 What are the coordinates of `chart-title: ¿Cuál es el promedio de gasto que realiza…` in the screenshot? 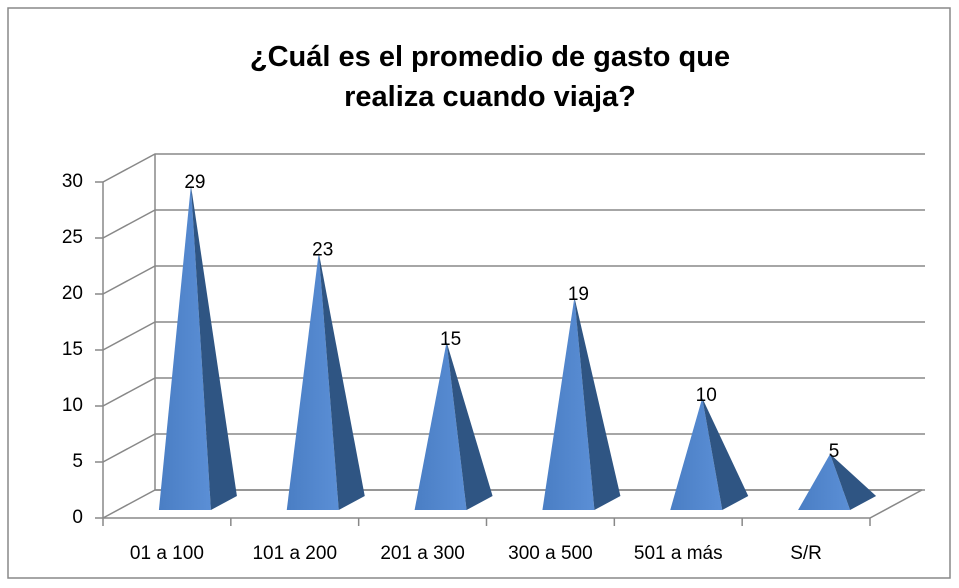 It's located at (490, 77).